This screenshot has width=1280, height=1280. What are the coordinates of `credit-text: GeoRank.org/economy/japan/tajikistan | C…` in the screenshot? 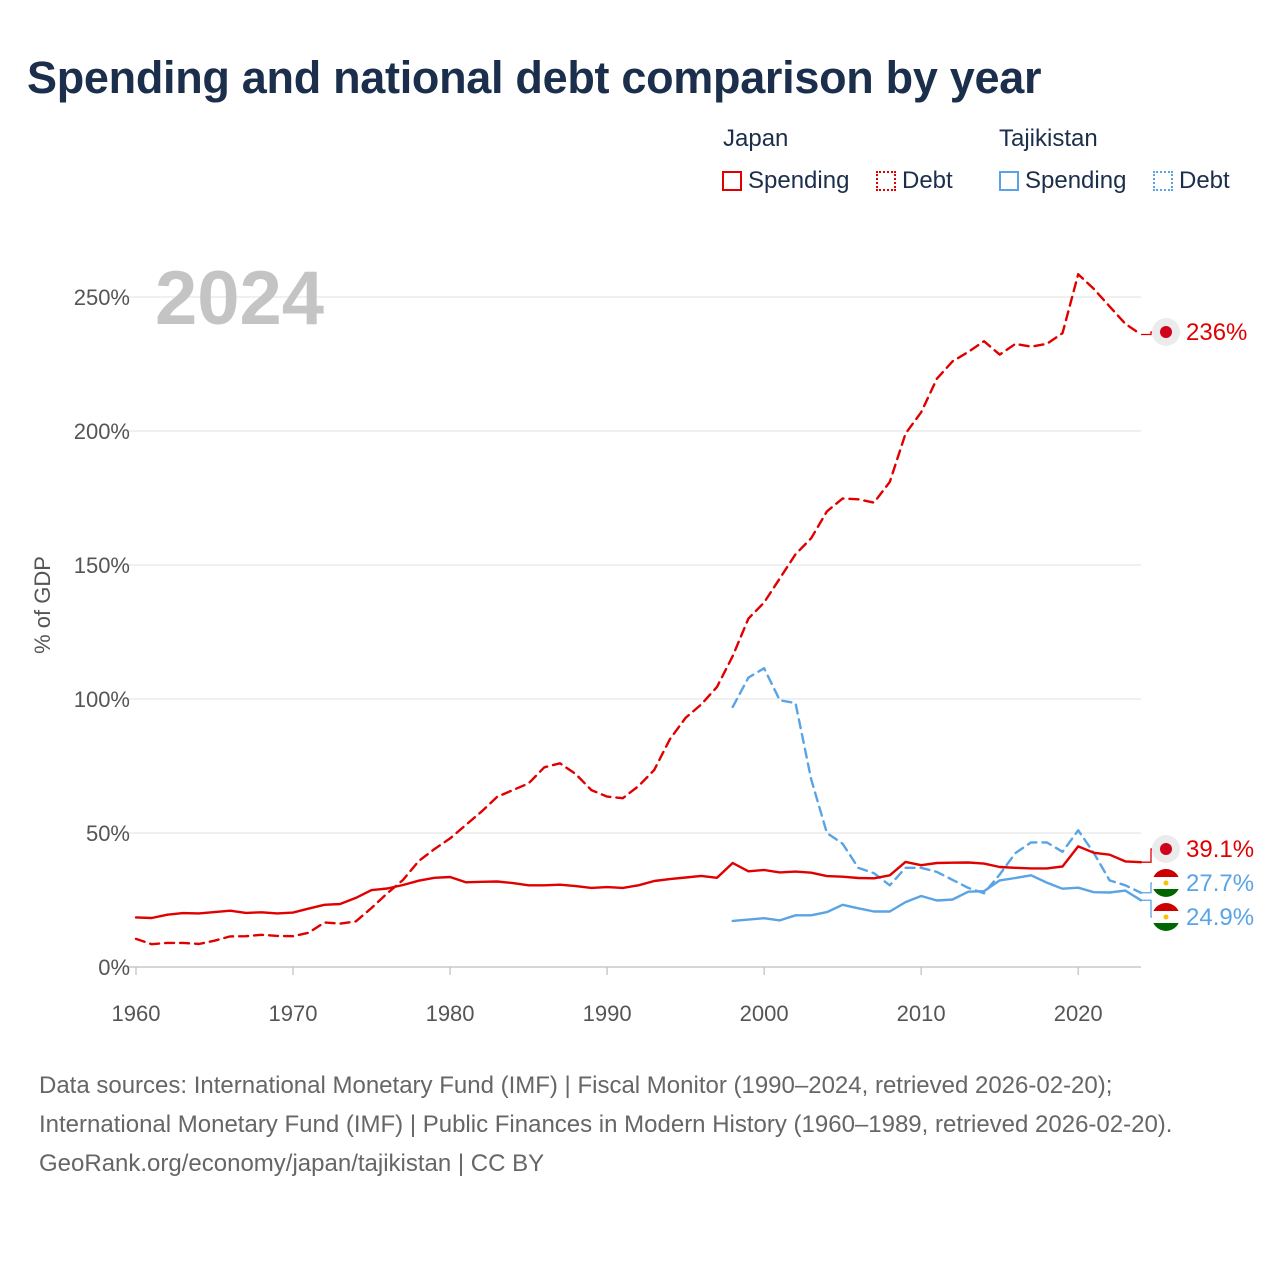 It's located at (292, 1163).